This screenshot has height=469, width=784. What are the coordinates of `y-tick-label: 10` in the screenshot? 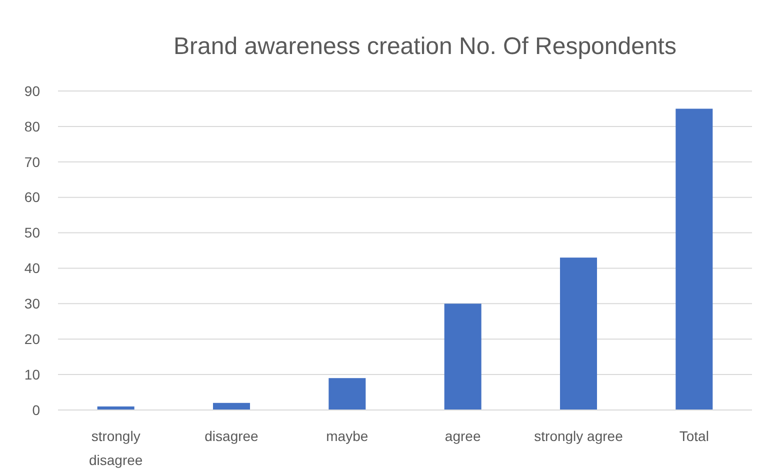 It's located at (32, 374).